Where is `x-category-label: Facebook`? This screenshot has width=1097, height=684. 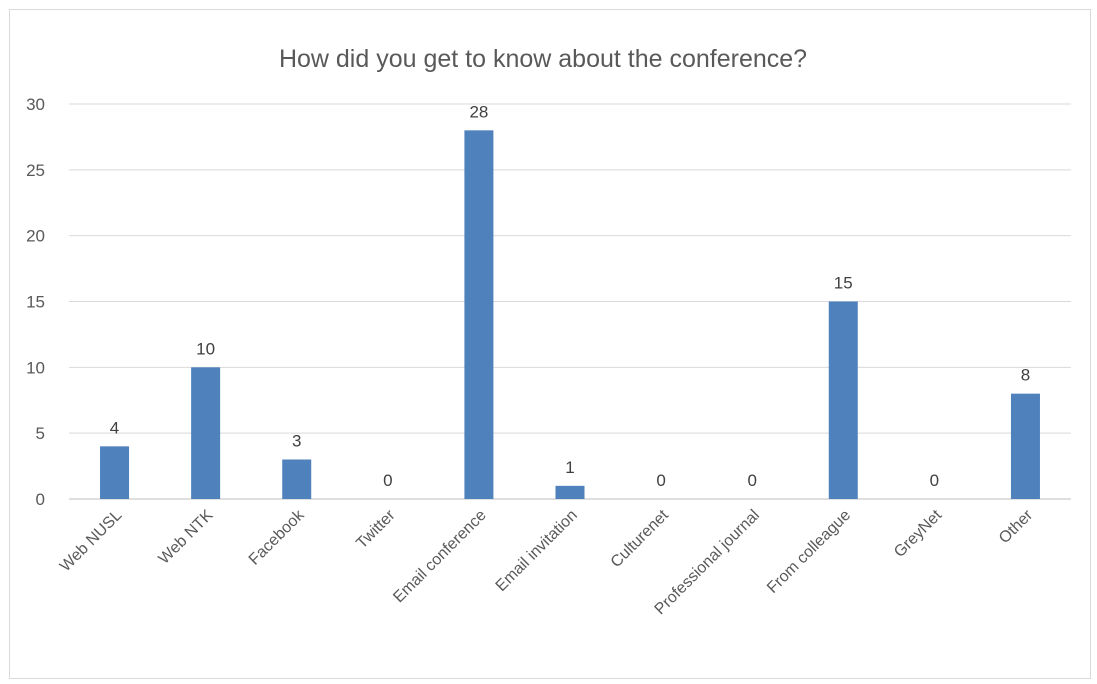
x-category-label: Facebook is located at coordinates (277, 537).